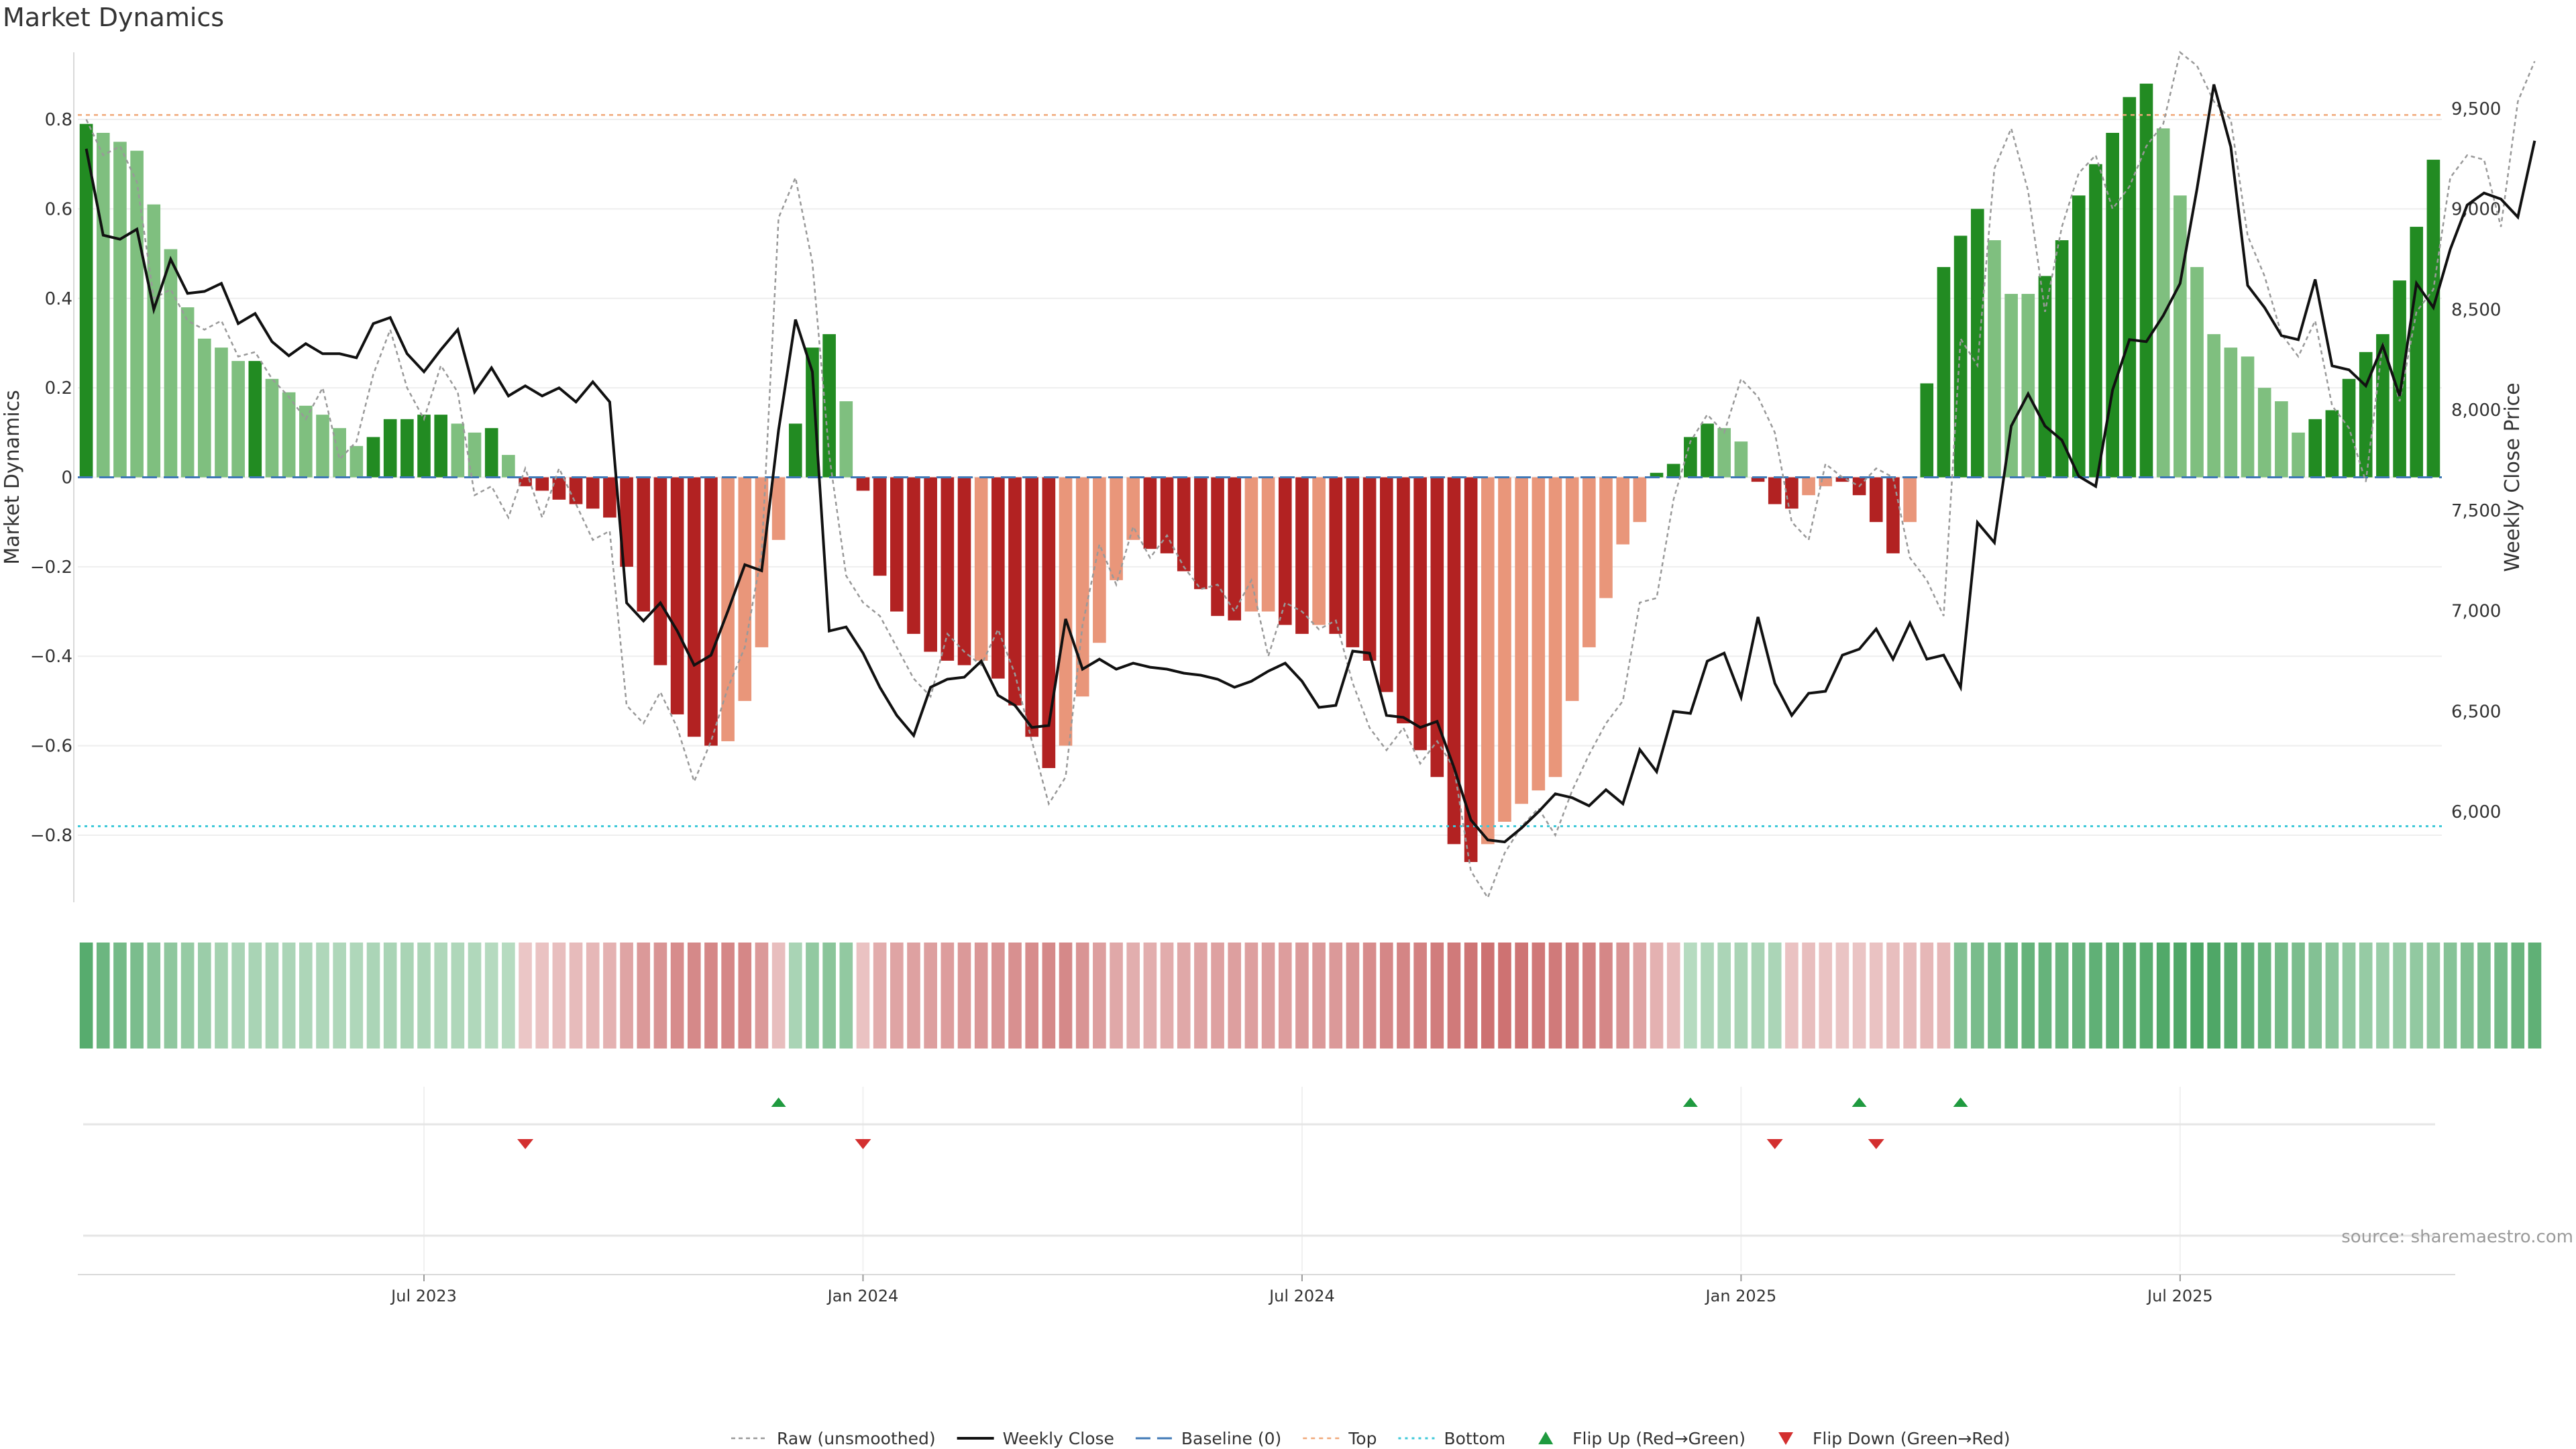 This screenshot has width=2576, height=1449. Describe the element at coordinates (58, 388) in the screenshot. I see `y-tick-label: 0.2` at that location.